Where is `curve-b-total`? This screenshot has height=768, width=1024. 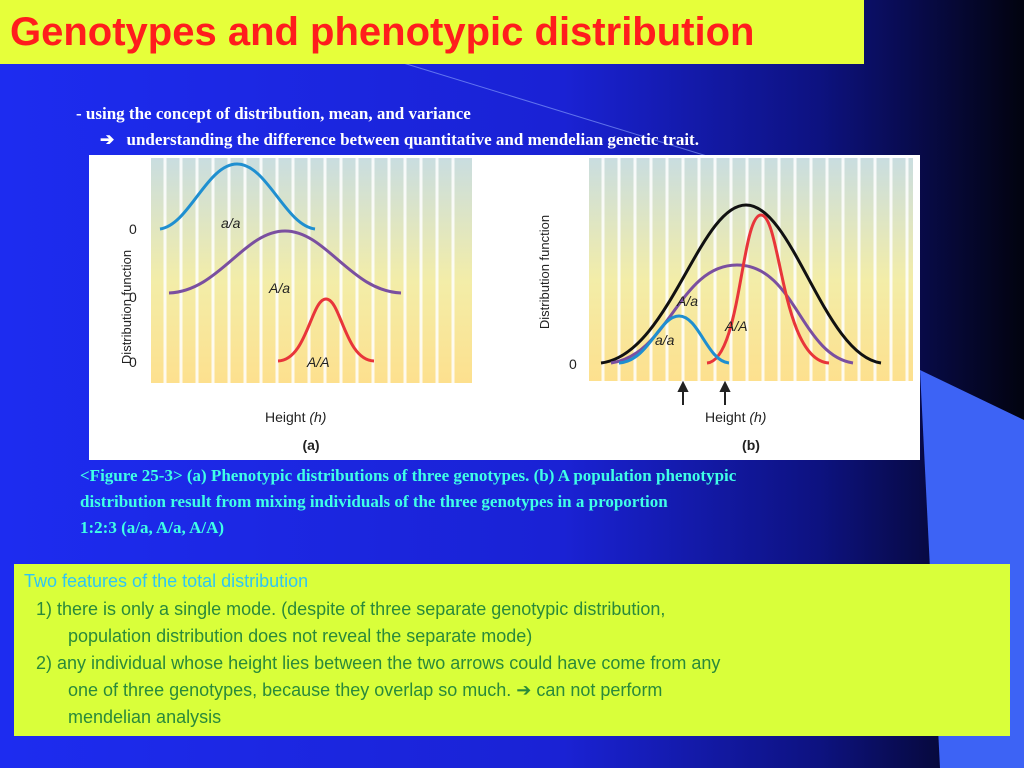 curve-b-total is located at coordinates (741, 284).